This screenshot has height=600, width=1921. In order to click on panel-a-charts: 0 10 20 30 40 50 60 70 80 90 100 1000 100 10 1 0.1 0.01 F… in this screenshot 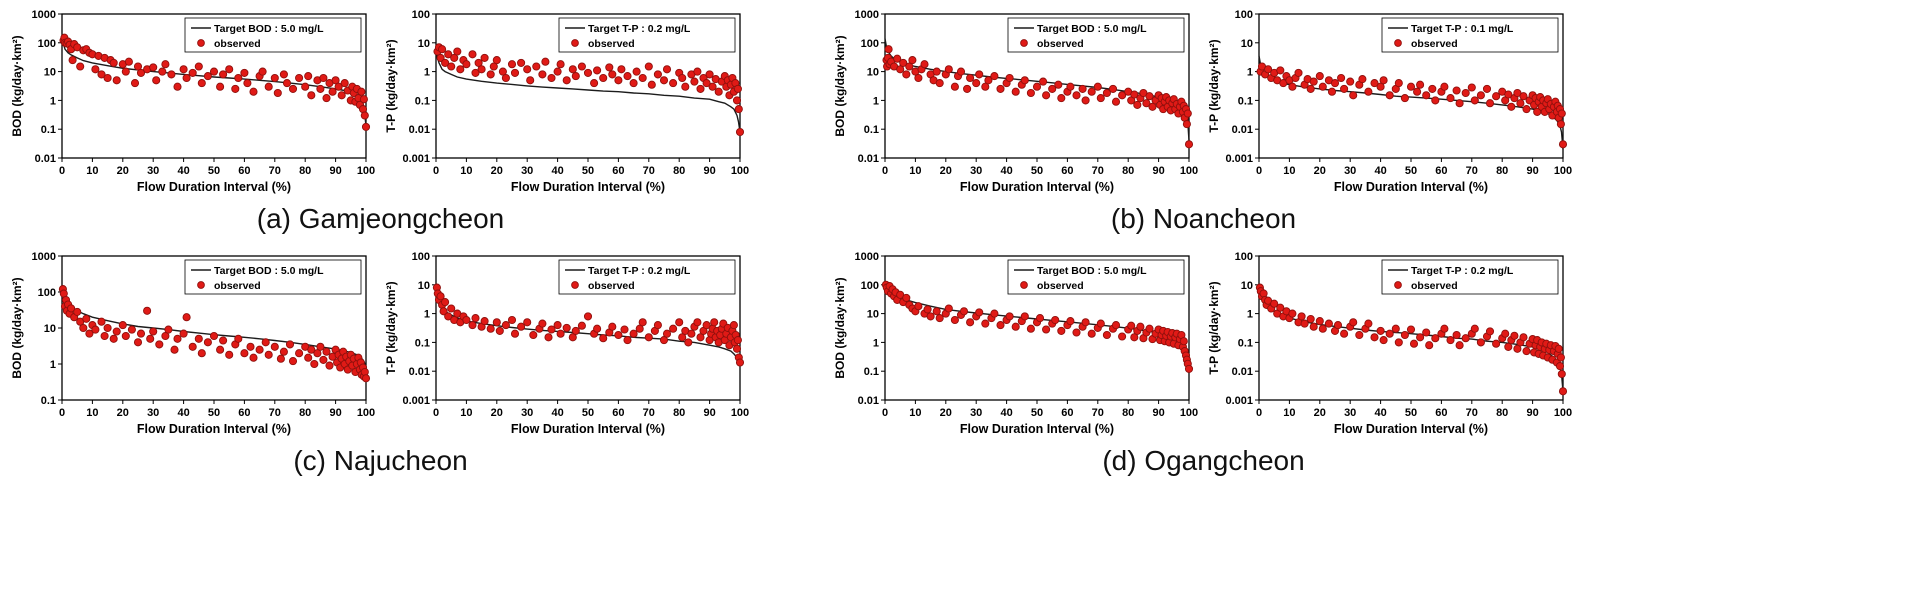, I will do `click(380, 101)`.